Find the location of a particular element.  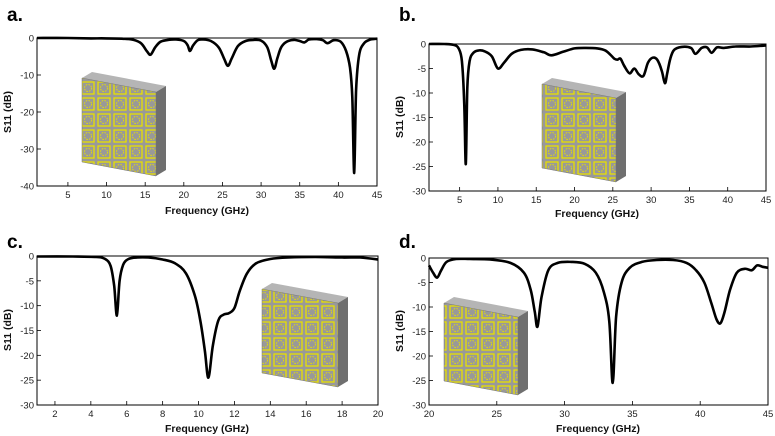

y-axis-label-c: S11 (dB) is located at coordinates (8, 330).